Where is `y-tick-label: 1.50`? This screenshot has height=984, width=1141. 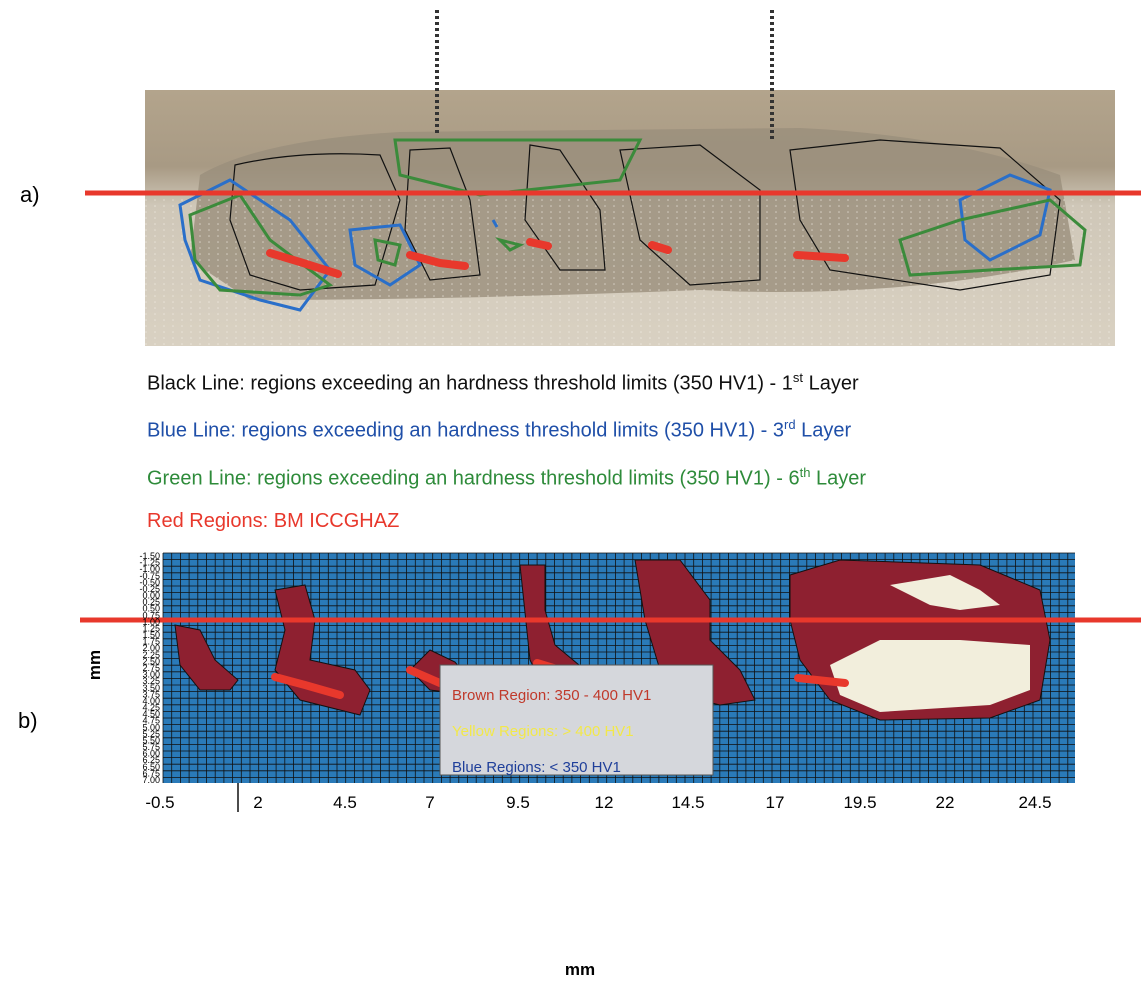
y-tick-label: 1.50 is located at coordinates (151, 635).